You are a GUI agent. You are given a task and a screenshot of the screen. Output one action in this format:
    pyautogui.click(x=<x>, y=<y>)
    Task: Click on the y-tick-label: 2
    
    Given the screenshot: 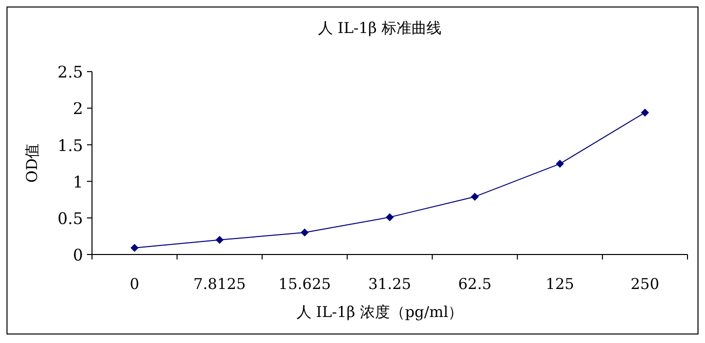 What is the action you would take?
    pyautogui.click(x=77, y=108)
    